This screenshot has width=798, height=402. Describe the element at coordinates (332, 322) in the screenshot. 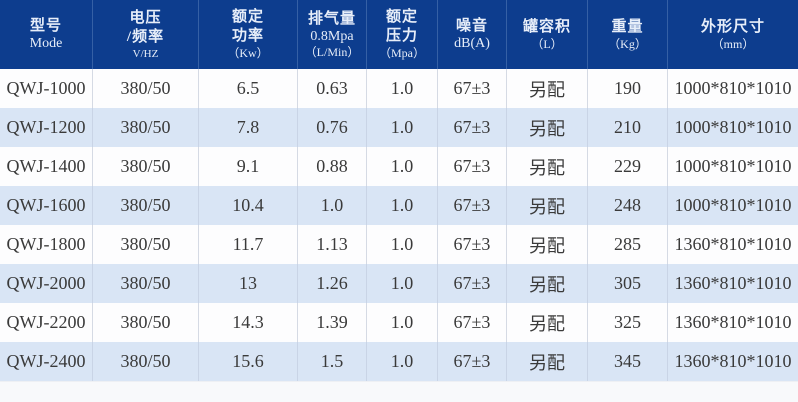

I see `table-cell: 1.39` at that location.